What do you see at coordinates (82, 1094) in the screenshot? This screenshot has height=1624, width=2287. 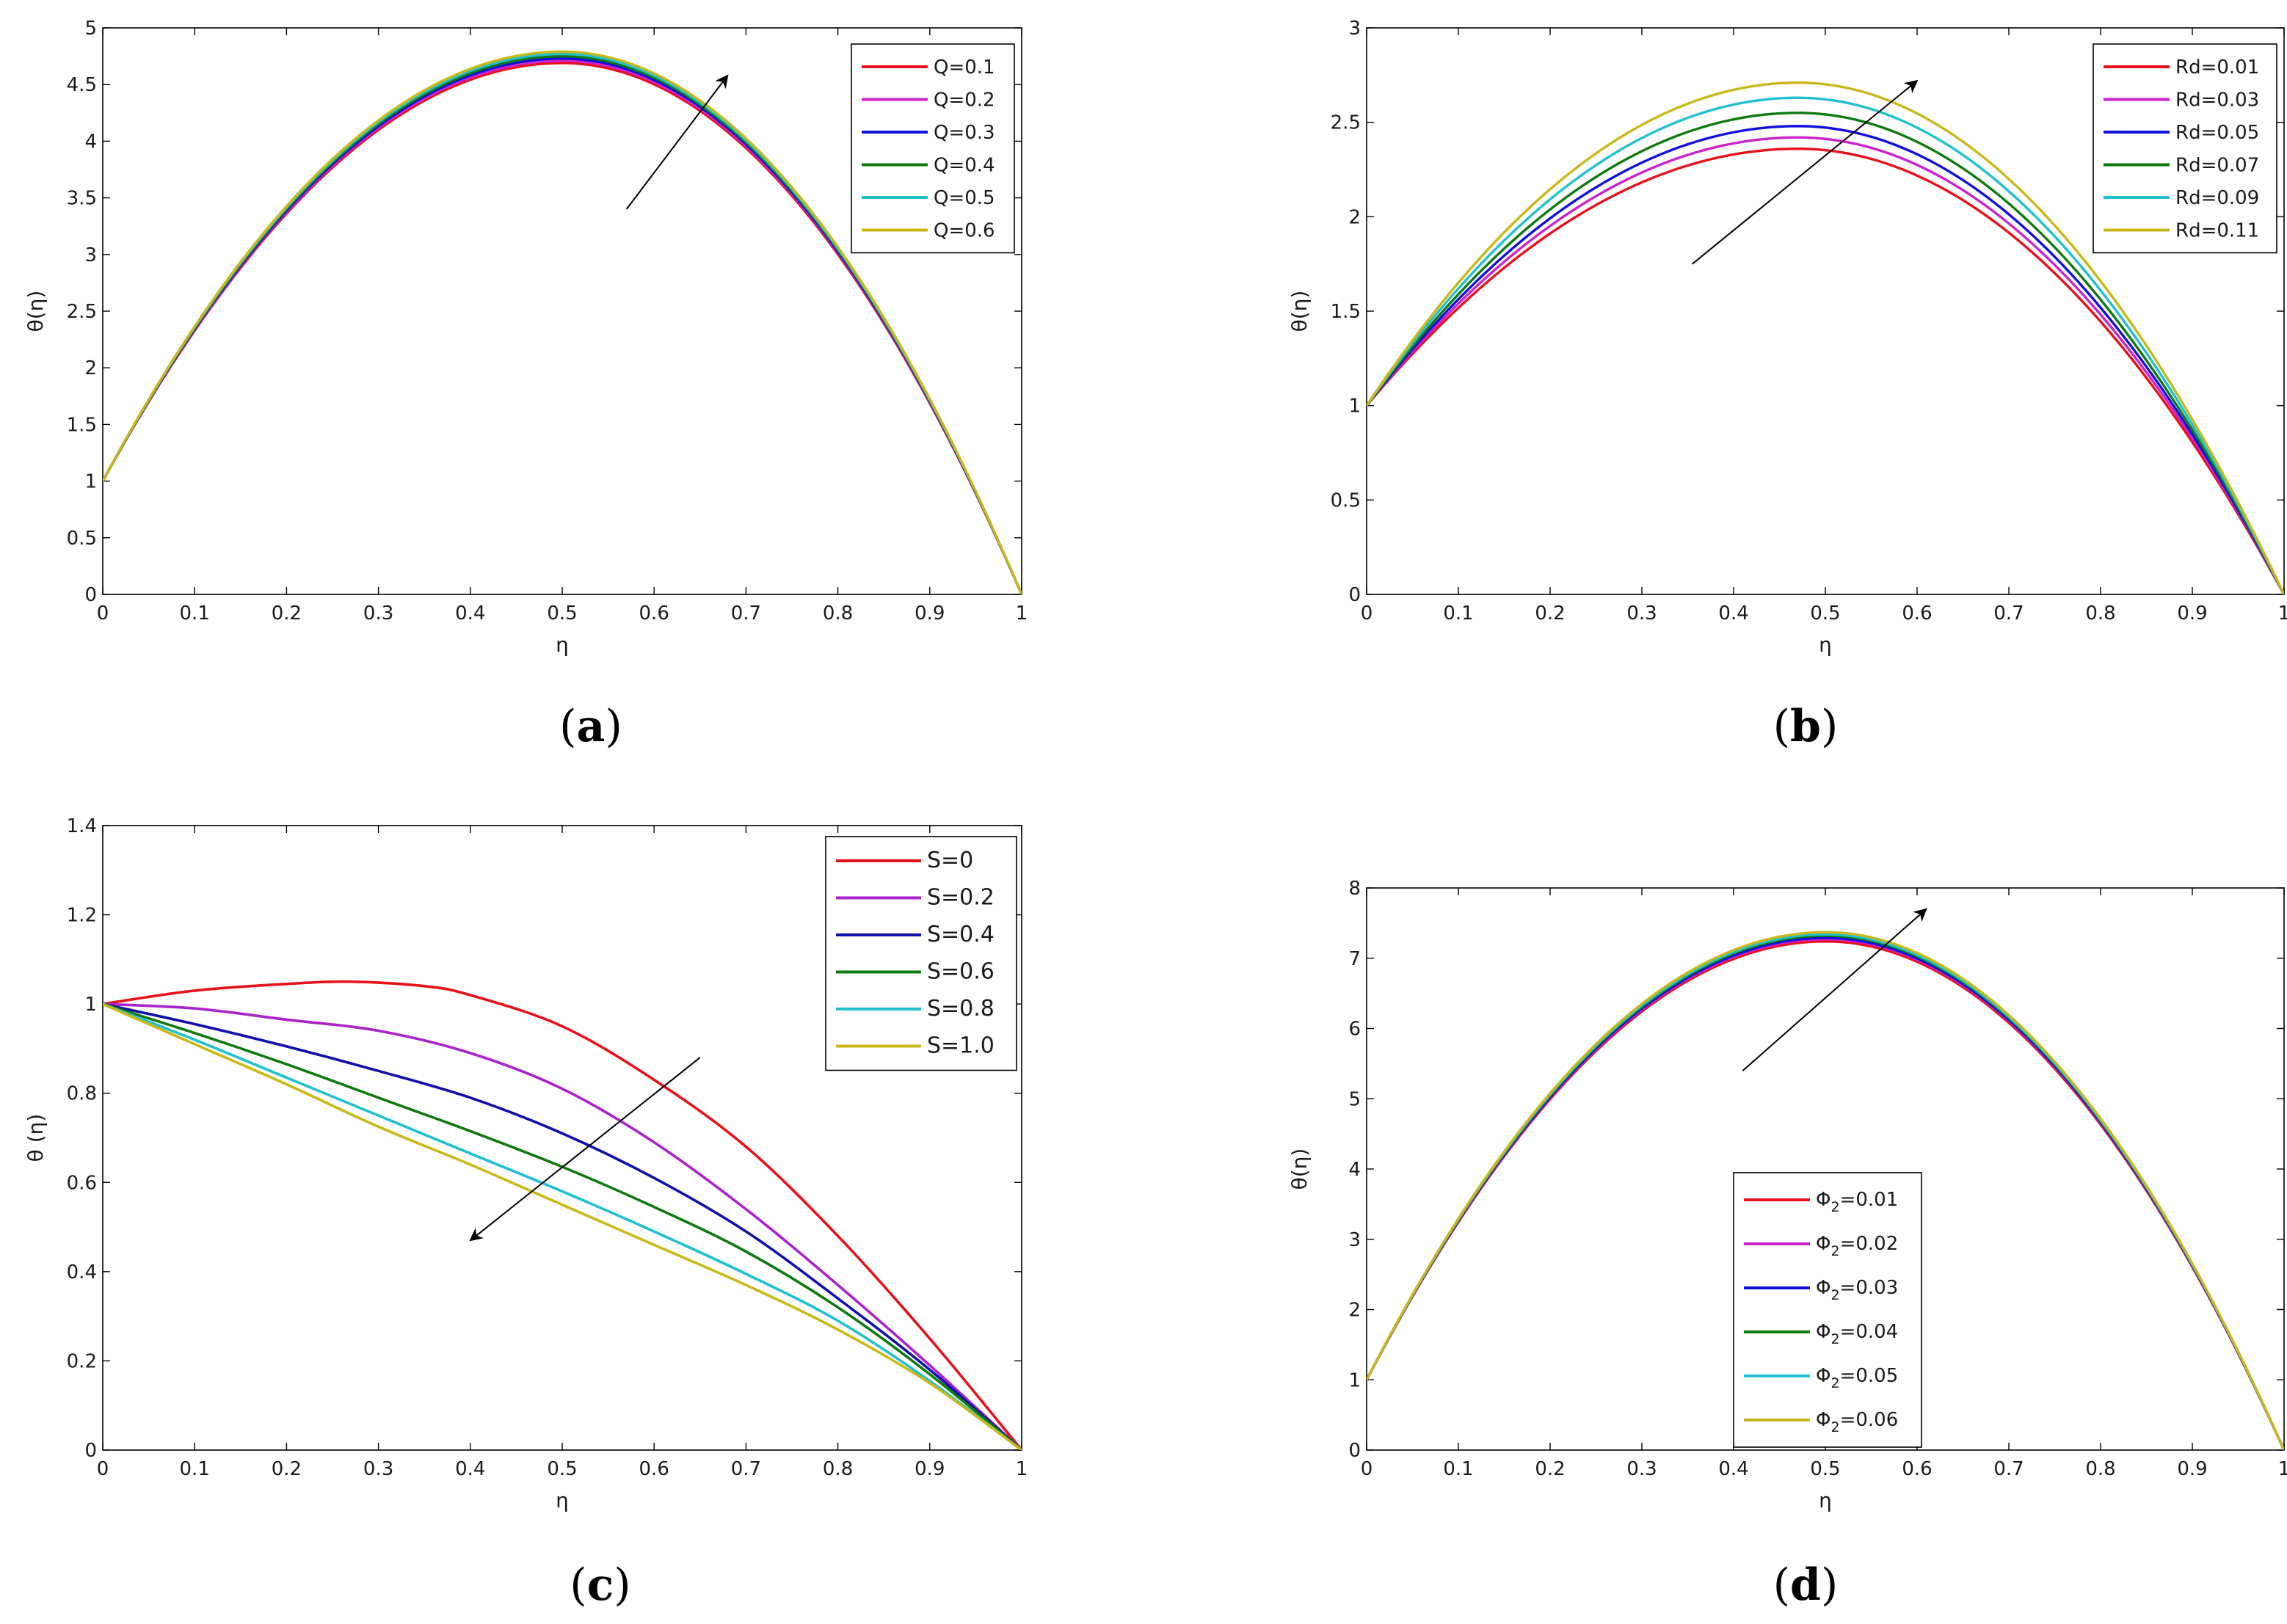 I see `y-tick-label: 0.8` at bounding box center [82, 1094].